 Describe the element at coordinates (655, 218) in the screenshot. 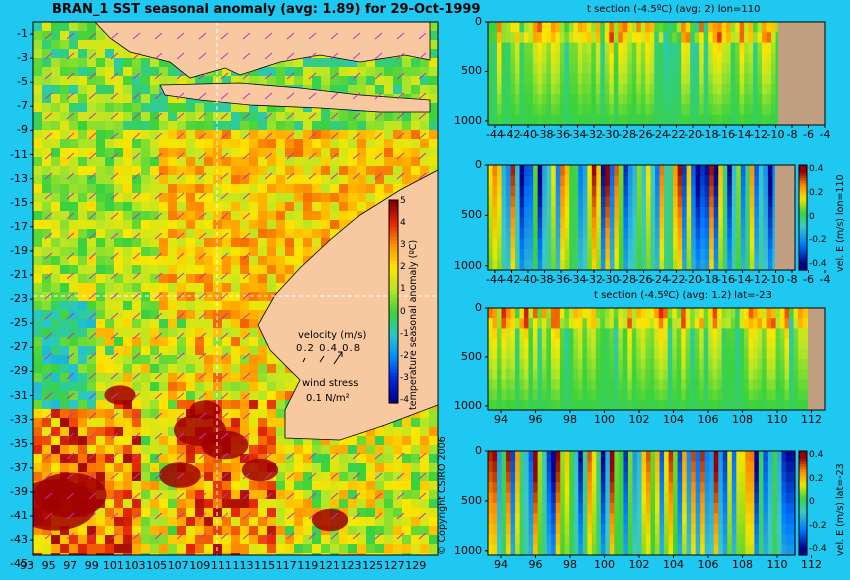

I see `p2-panel` at that location.